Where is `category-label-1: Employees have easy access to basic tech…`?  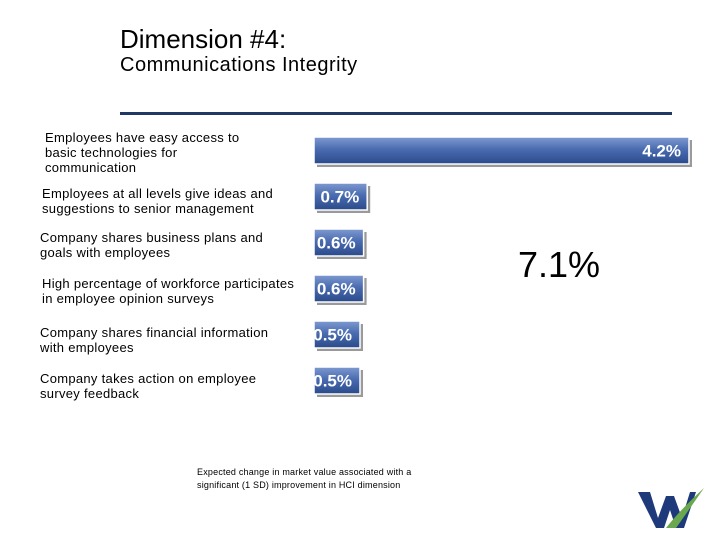
category-label-1: Employees have easy access to basic tech… is located at coordinates (142, 152).